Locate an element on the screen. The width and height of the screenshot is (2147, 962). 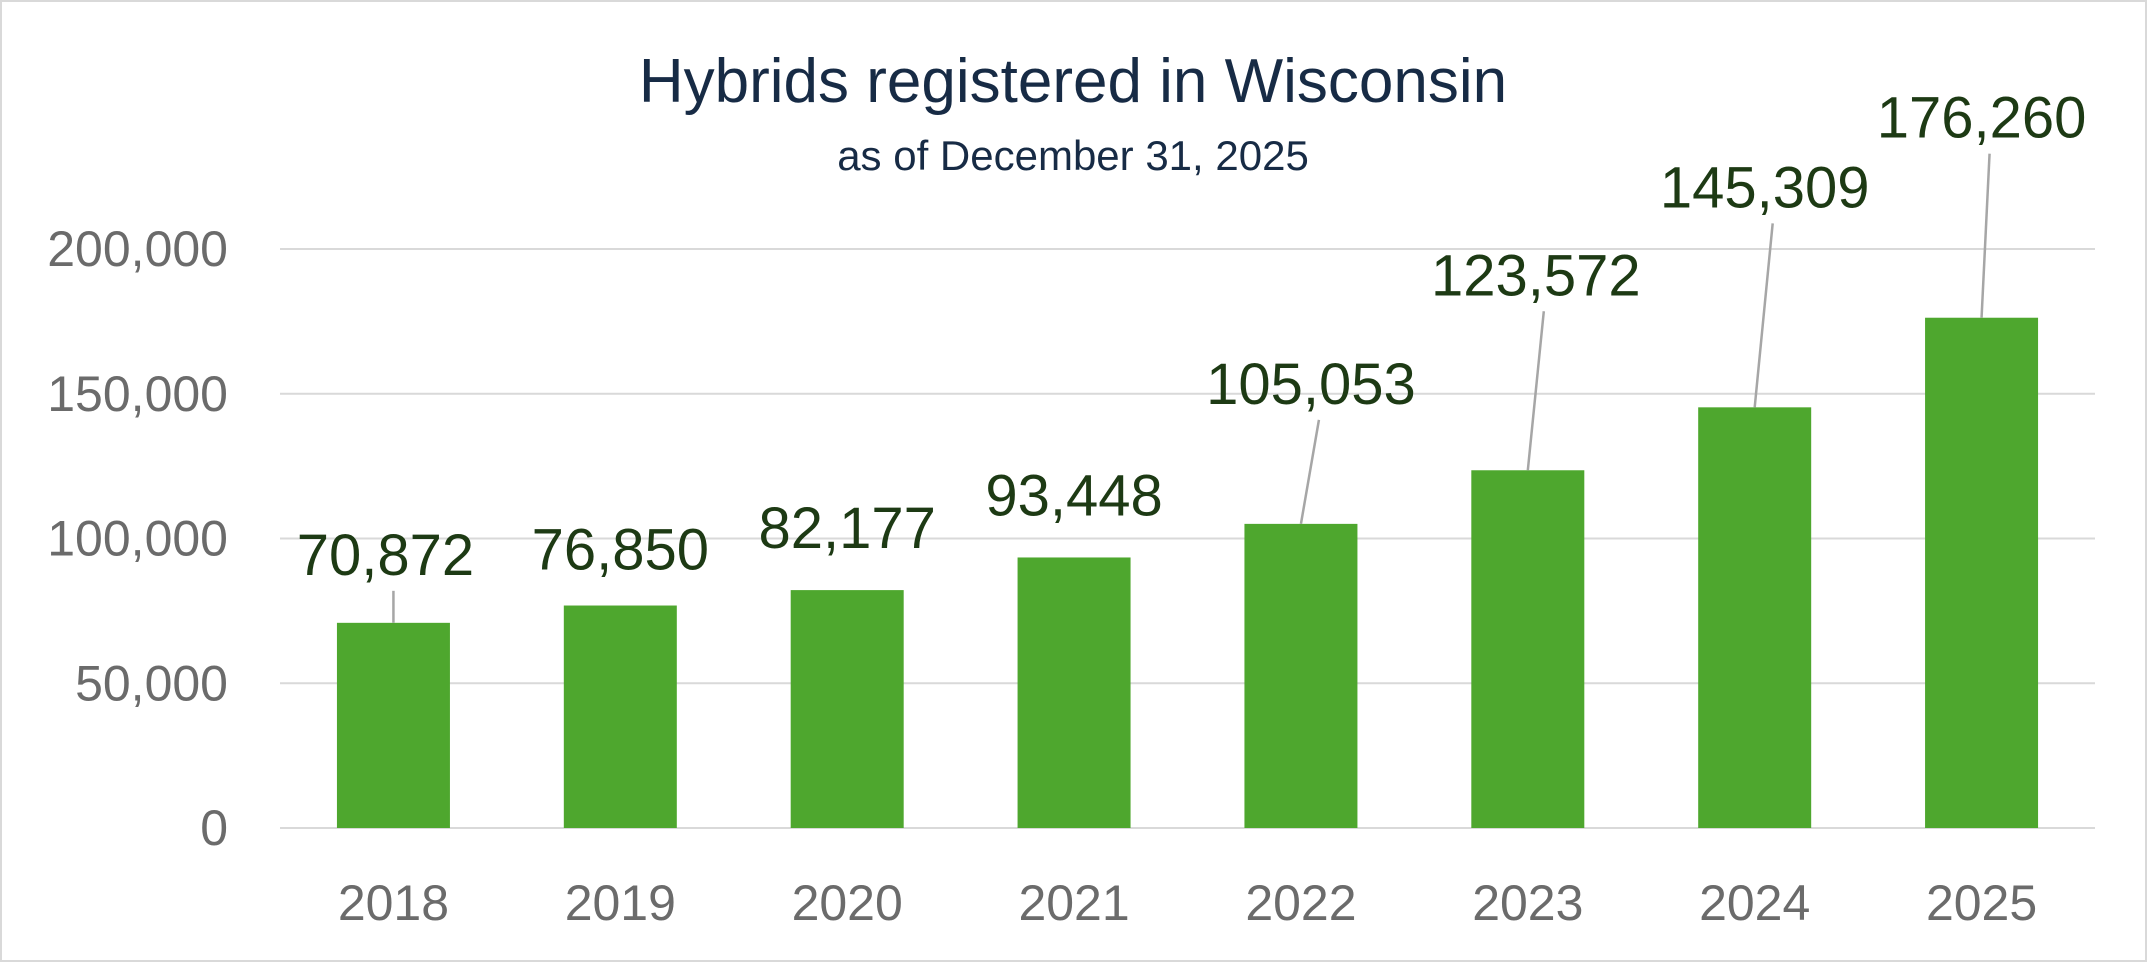
data-label: 145,309 is located at coordinates (1765, 187).